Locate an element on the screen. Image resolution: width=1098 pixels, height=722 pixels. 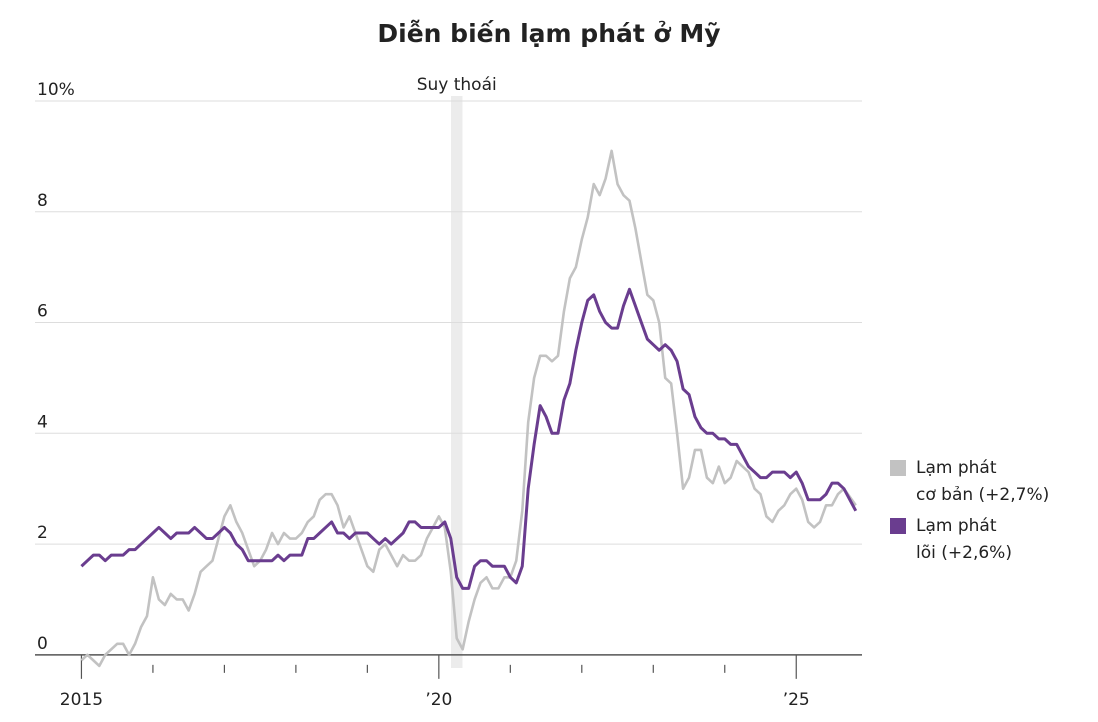
recession-label-bg is located at coordinates (456, 84).